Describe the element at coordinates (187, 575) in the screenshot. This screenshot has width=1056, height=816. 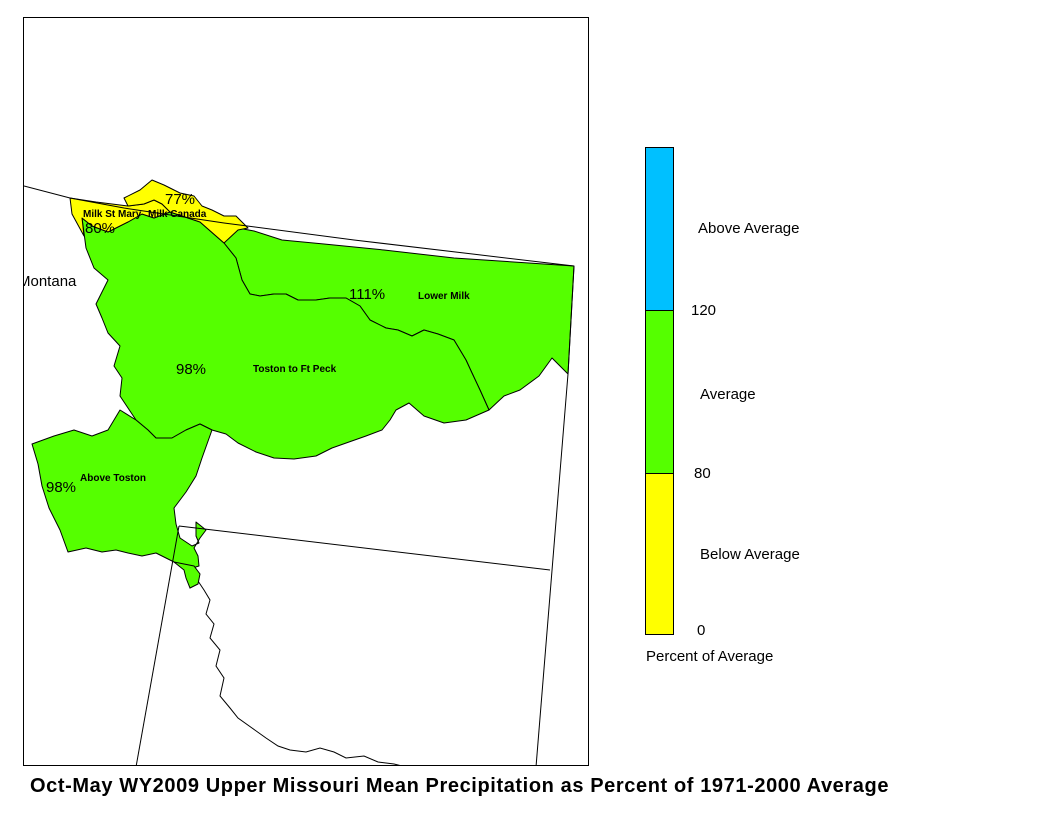
I see `above-toston-tail` at that location.